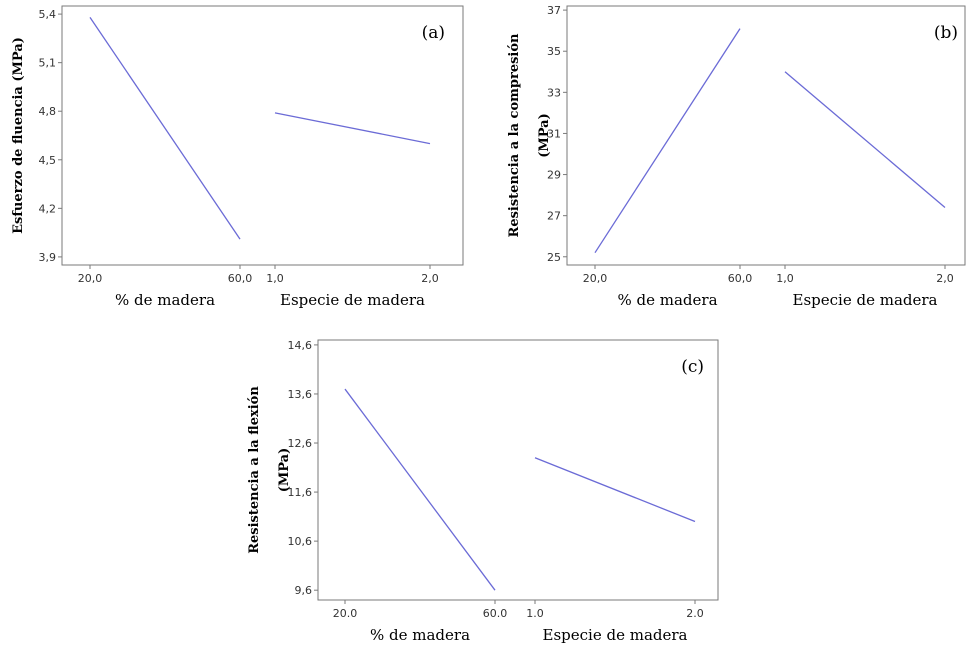  I want to click on y-tick-label: 25, so click(554, 257).